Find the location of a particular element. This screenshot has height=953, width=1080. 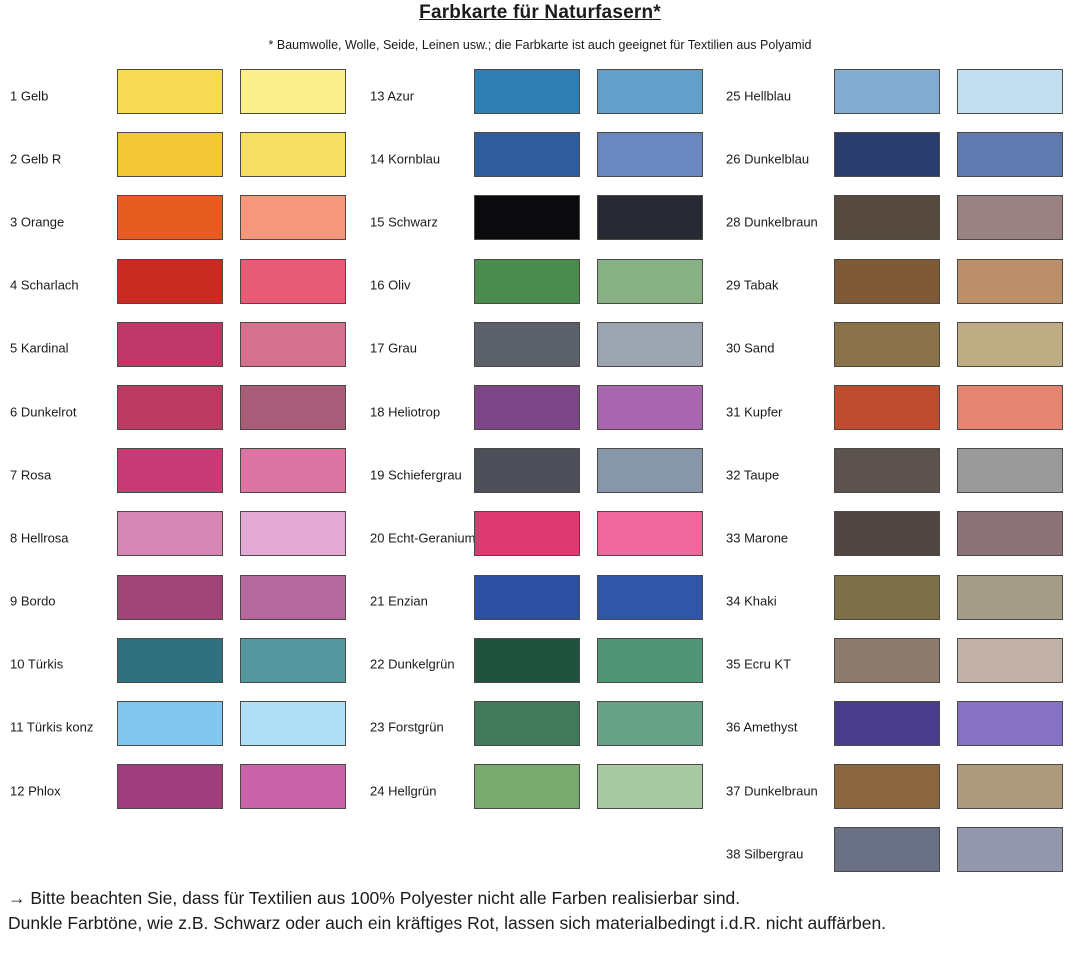

swatch-label: 34 Khaki is located at coordinates (751, 601).